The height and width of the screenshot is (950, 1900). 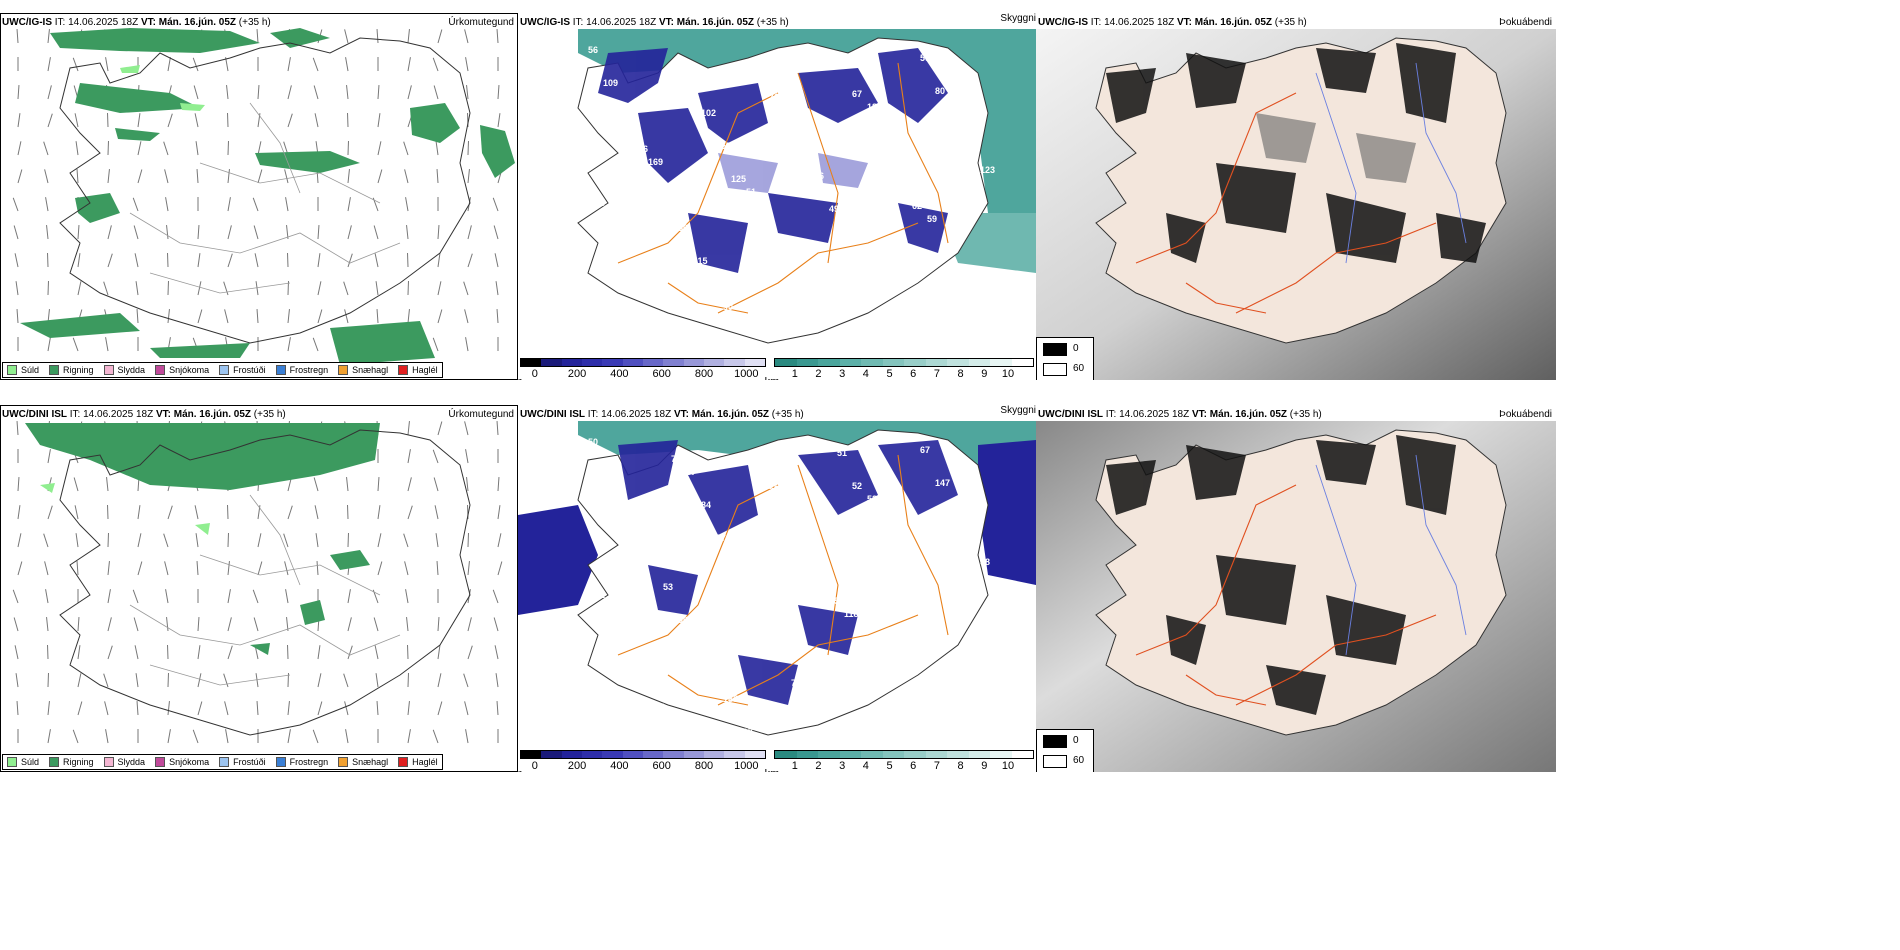 I want to click on legend-item: Slydda, so click(x=124, y=370).